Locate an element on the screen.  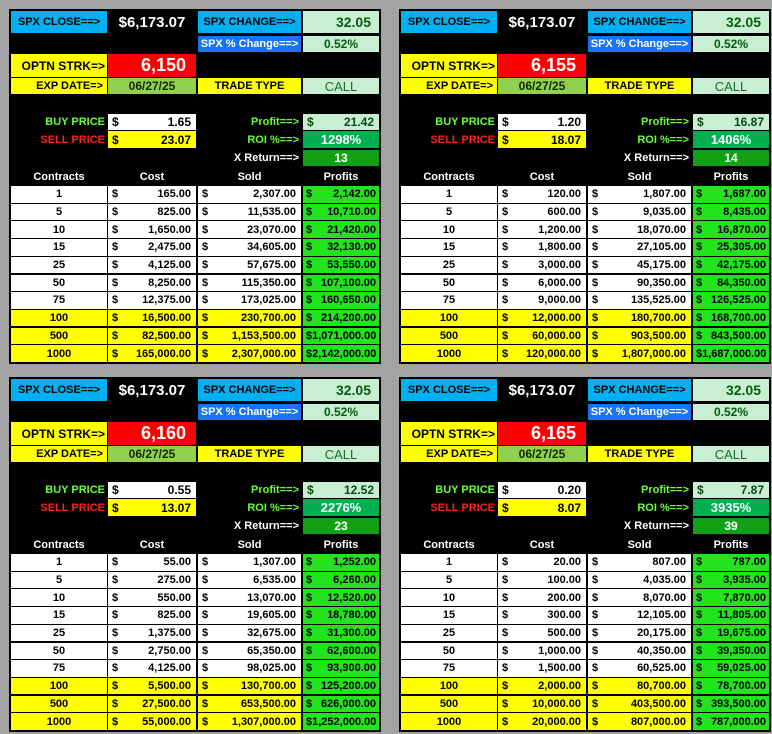
row-profit: $6,260.00 is located at coordinates (341, 580).